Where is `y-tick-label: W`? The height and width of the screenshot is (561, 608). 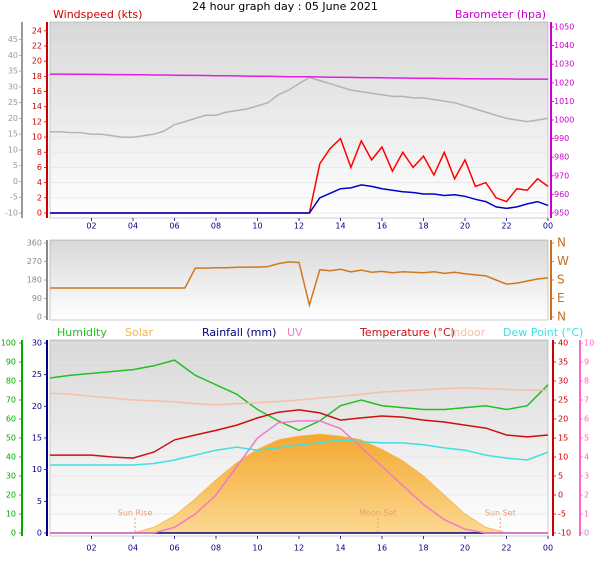 y-tick-label: W is located at coordinates (563, 261).